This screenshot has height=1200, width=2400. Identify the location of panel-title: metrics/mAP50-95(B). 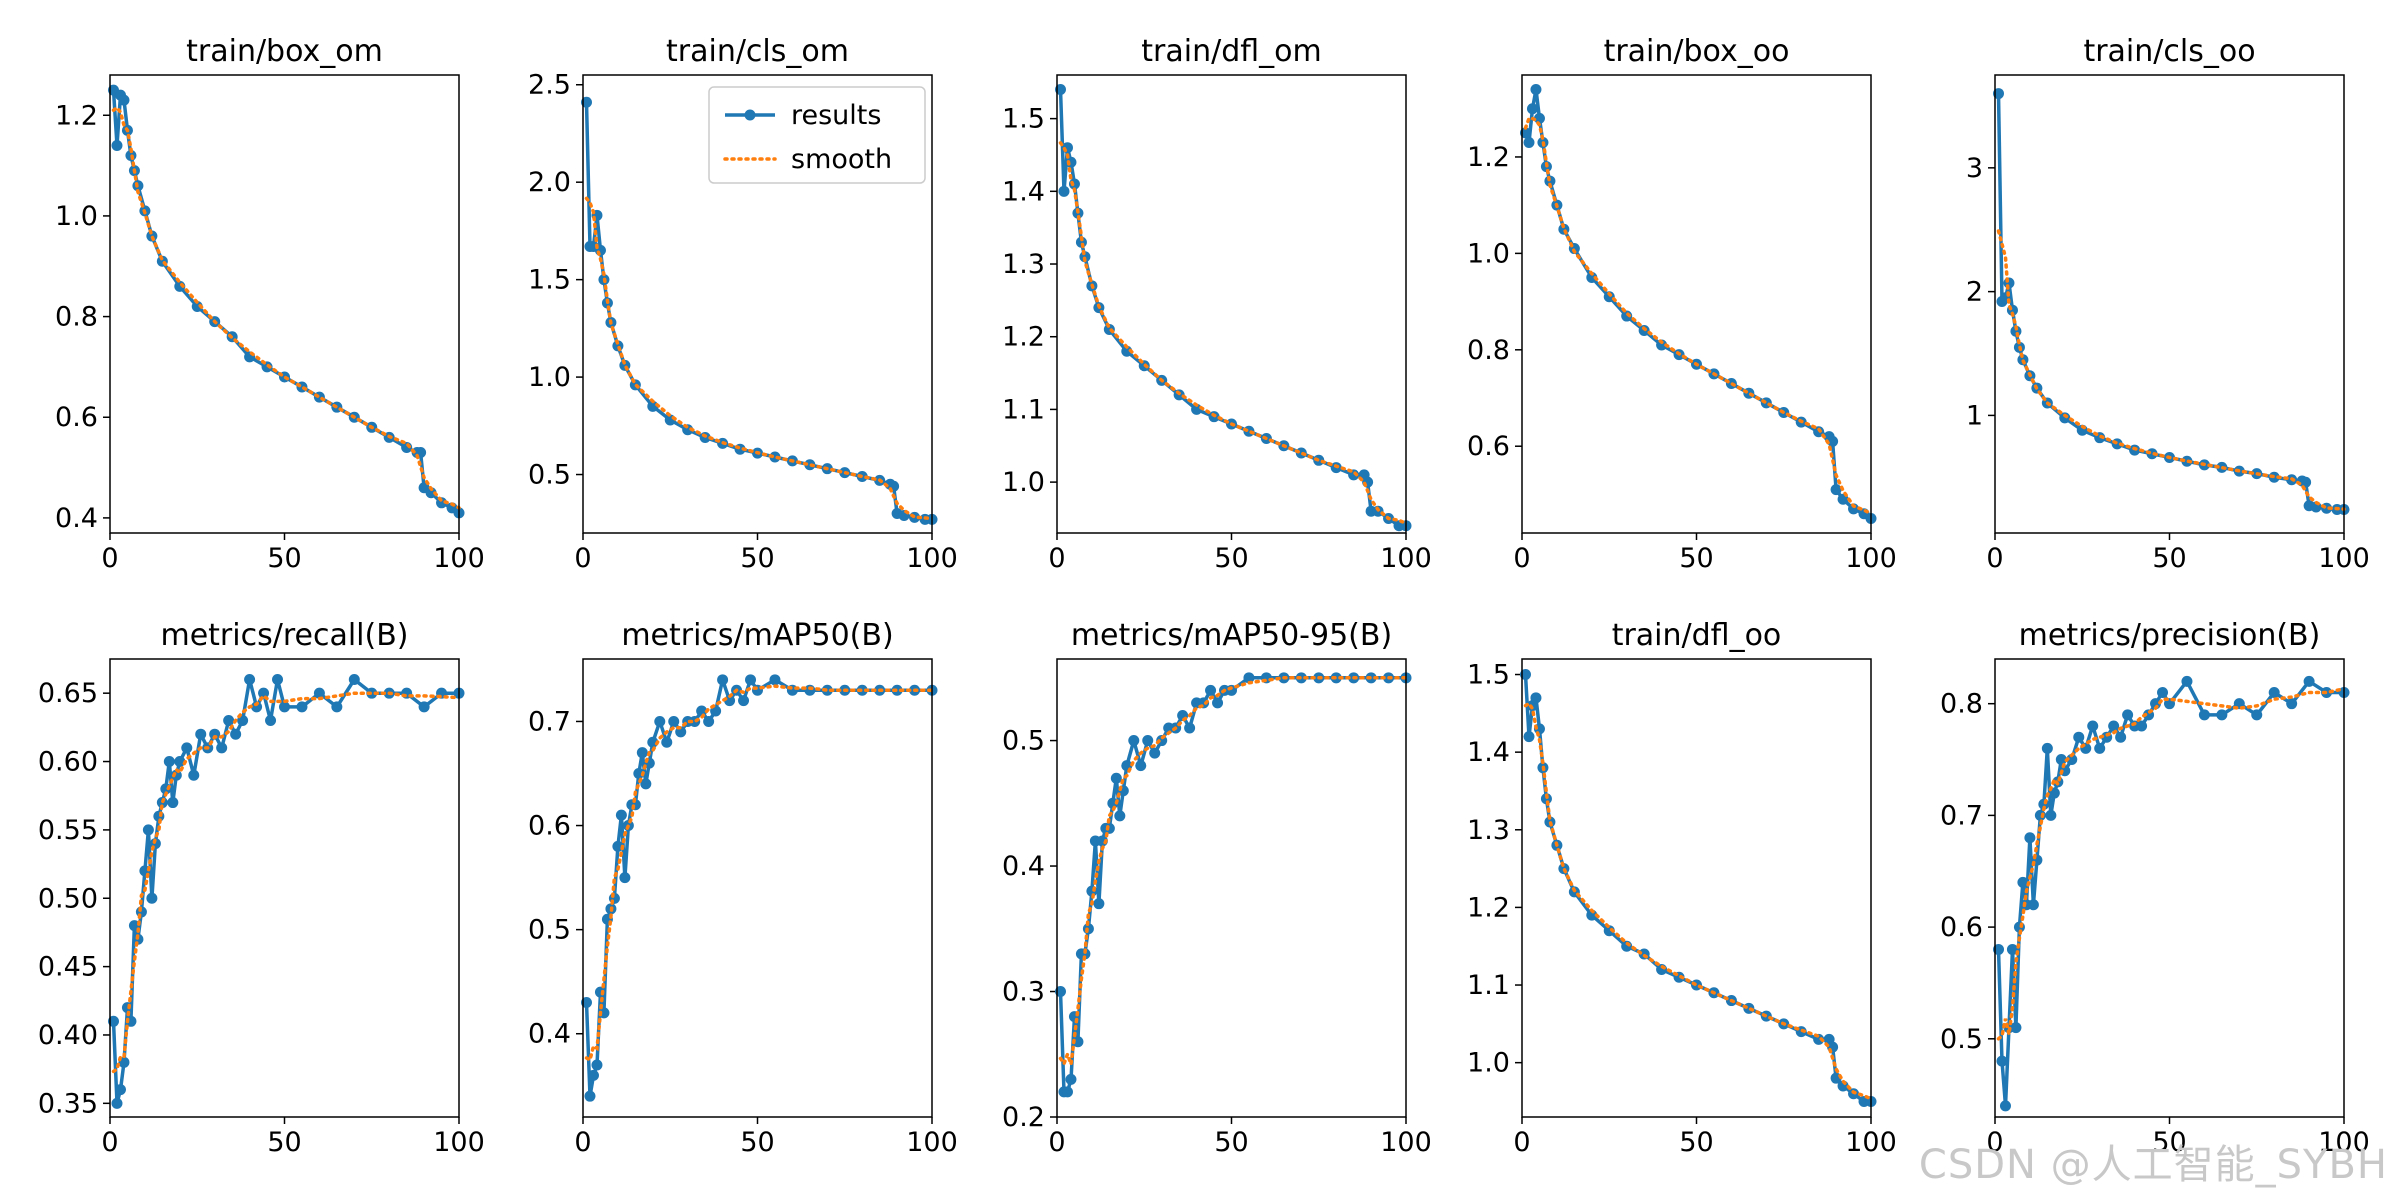
(1231, 635).